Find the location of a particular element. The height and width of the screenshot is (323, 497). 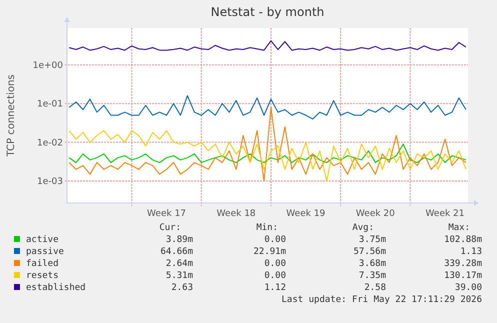

y-tick-label: 1e-01 is located at coordinates (50, 105).